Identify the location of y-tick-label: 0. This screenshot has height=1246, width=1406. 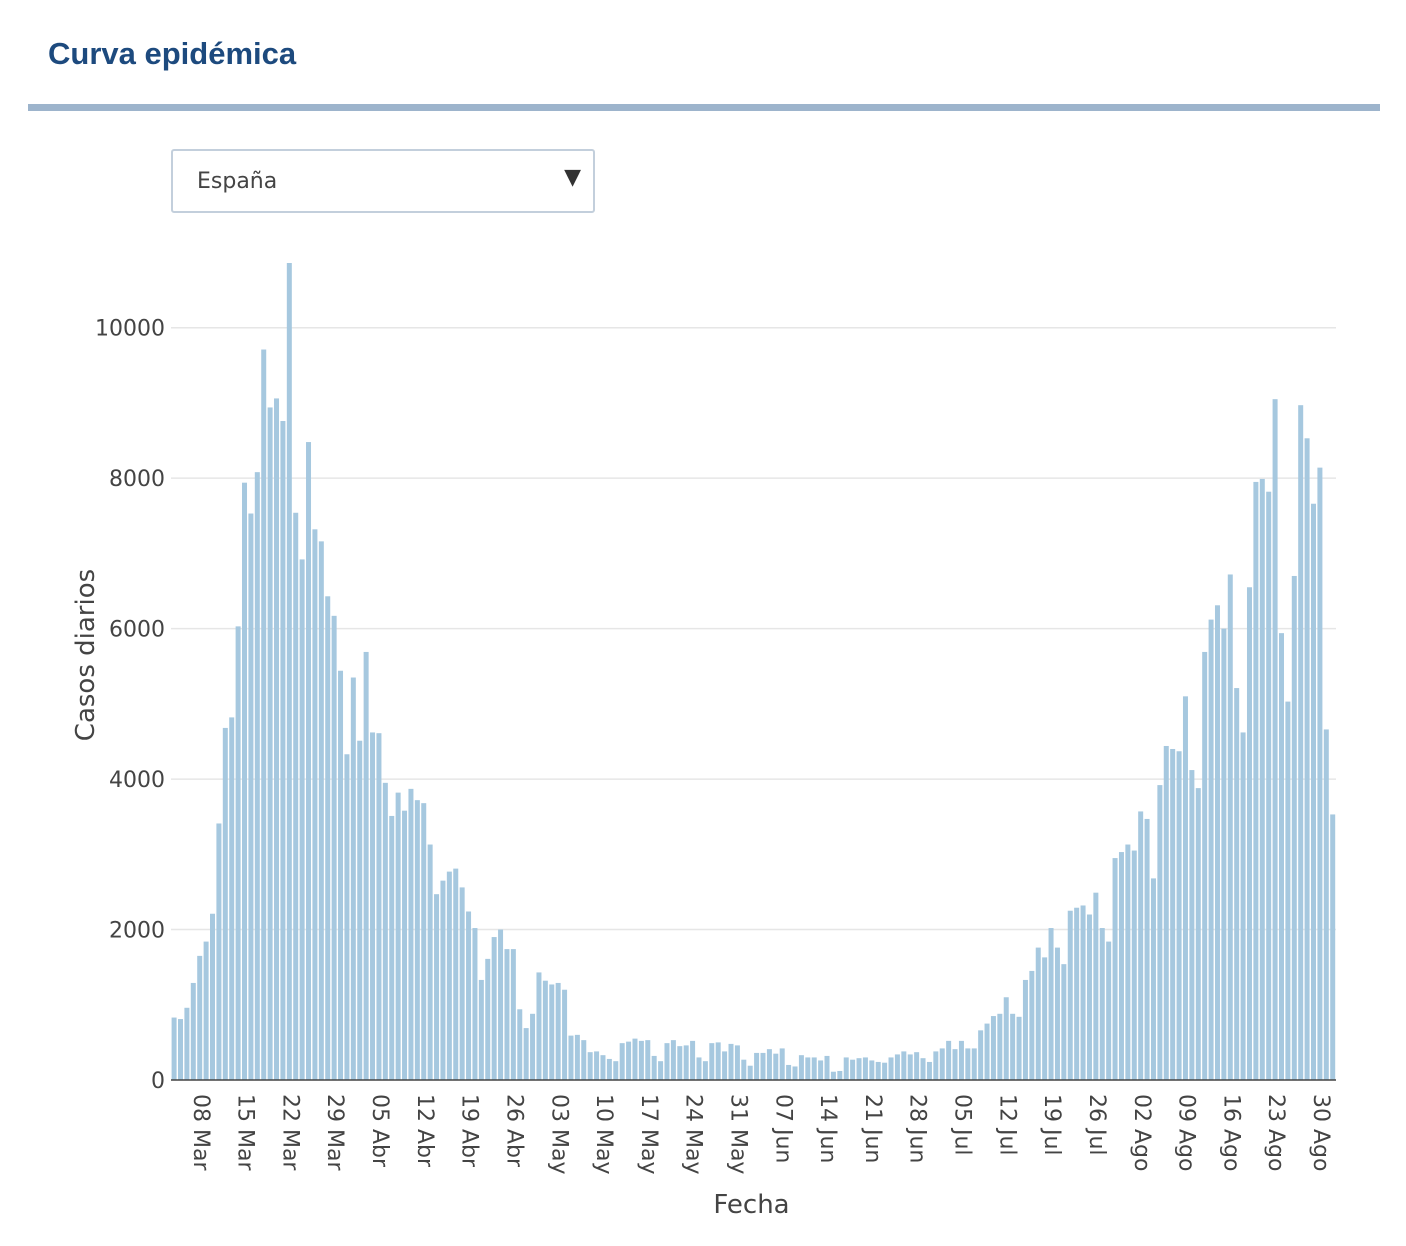
(158, 1081).